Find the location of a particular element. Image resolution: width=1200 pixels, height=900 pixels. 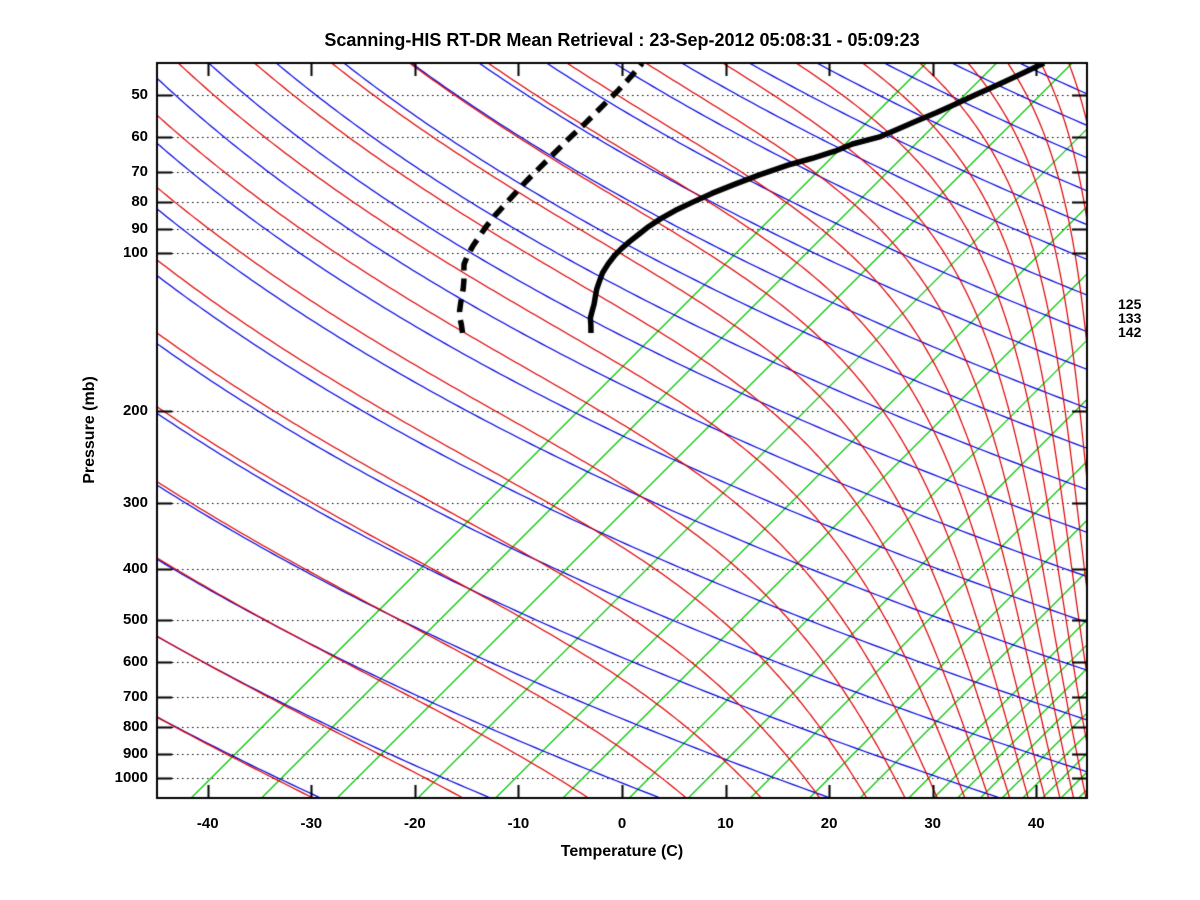

y-tick-label-700: 700 is located at coordinates (135, 696).